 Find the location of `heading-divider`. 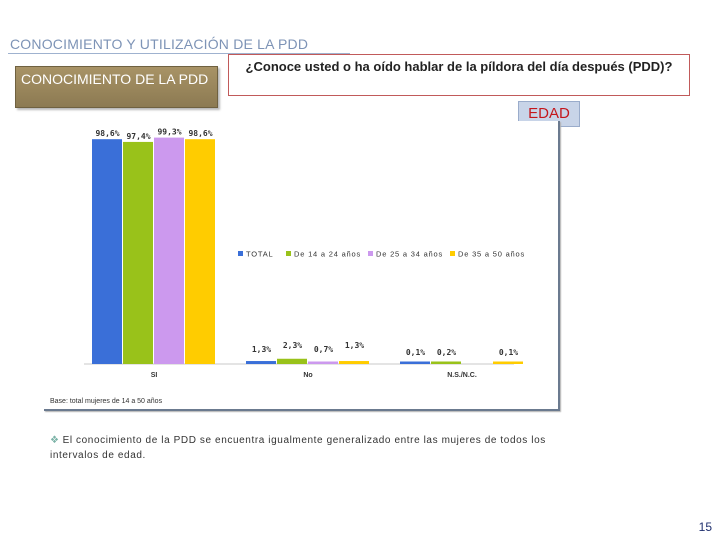

heading-divider is located at coordinates (179, 53).